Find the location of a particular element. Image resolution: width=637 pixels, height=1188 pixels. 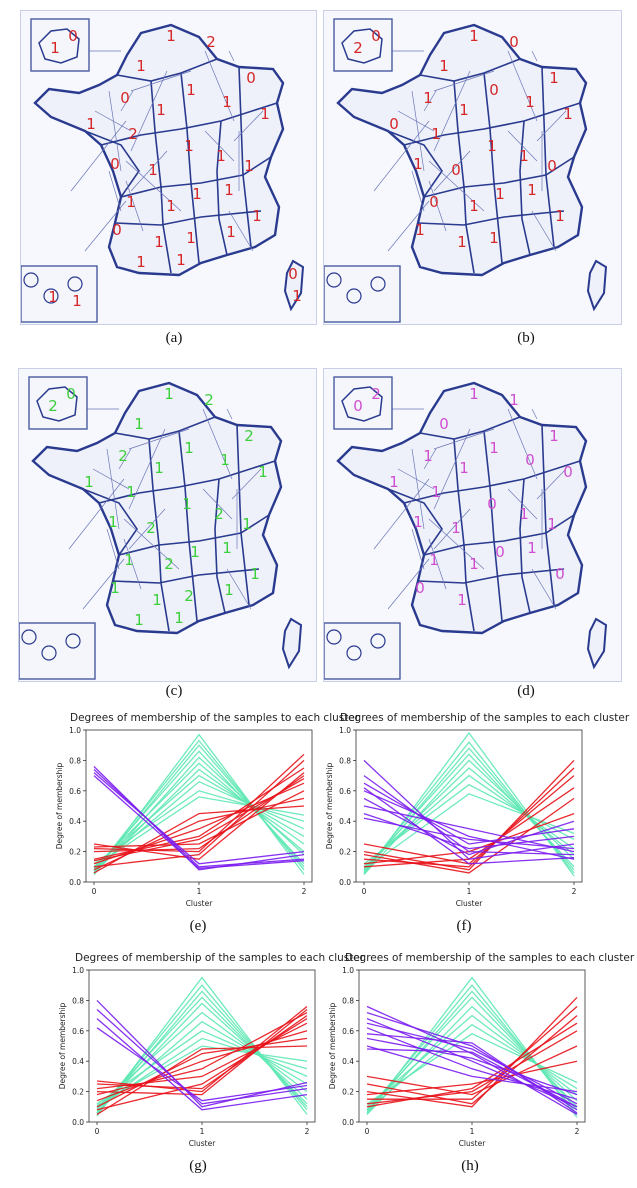

caption-c: (c) is located at coordinates (174, 691).